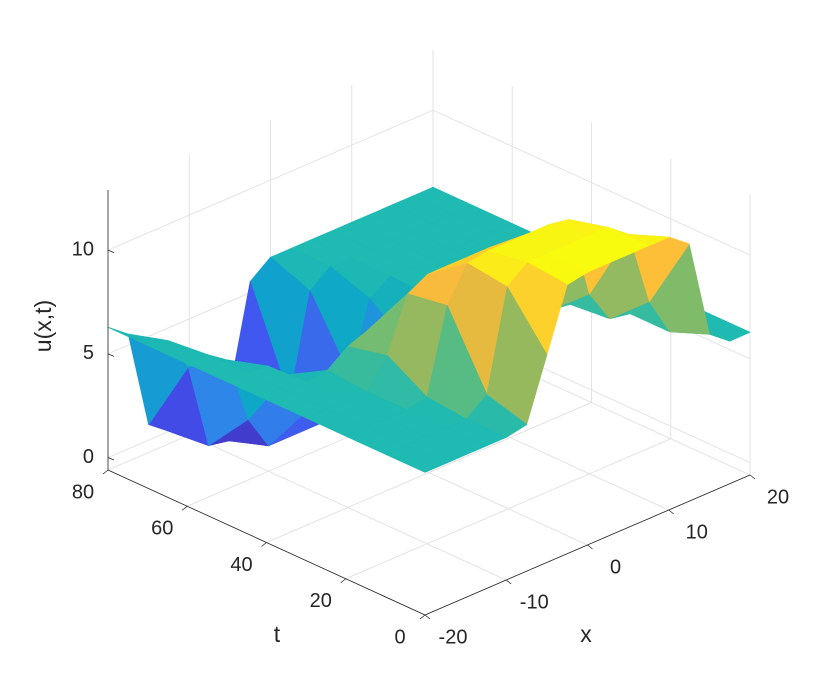 The image size is (830, 692). I want to click on z-tick-label: 10, so click(83, 249).